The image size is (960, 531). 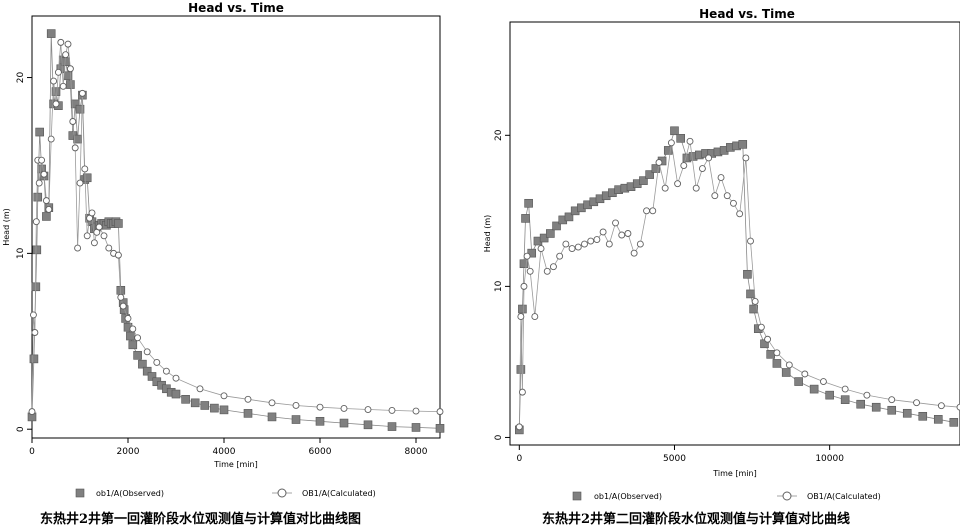 What do you see at coordinates (201, 519) in the screenshot?
I see `figure-caption: 东热井2井第一回灌阶段水位观测值与计算值对比曲线图` at bounding box center [201, 519].